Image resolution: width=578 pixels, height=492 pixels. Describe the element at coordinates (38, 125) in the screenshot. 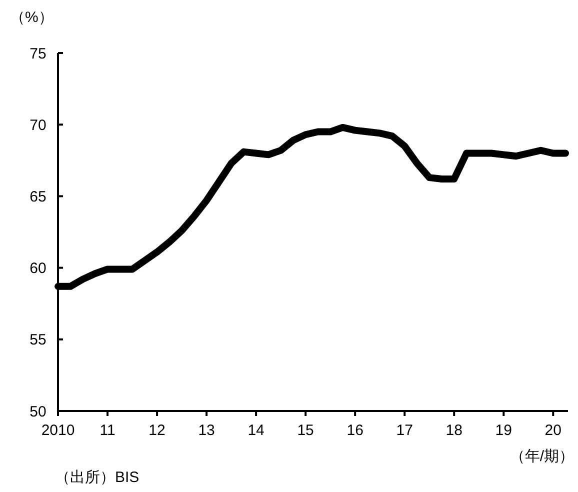

I see `y-tick-label: 70` at that location.